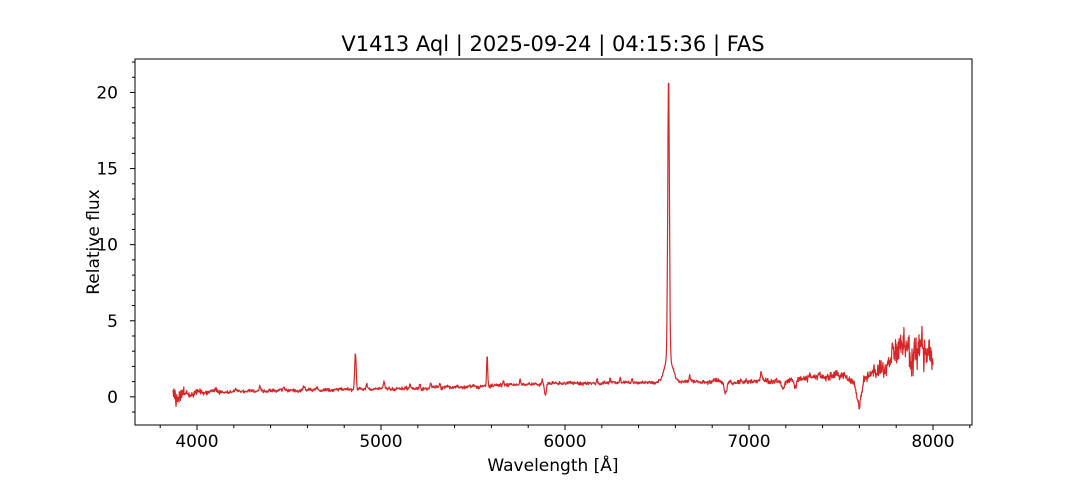 The height and width of the screenshot is (484, 1080). What do you see at coordinates (94, 242) in the screenshot?
I see `y-axis-label: Relative flux` at bounding box center [94, 242].